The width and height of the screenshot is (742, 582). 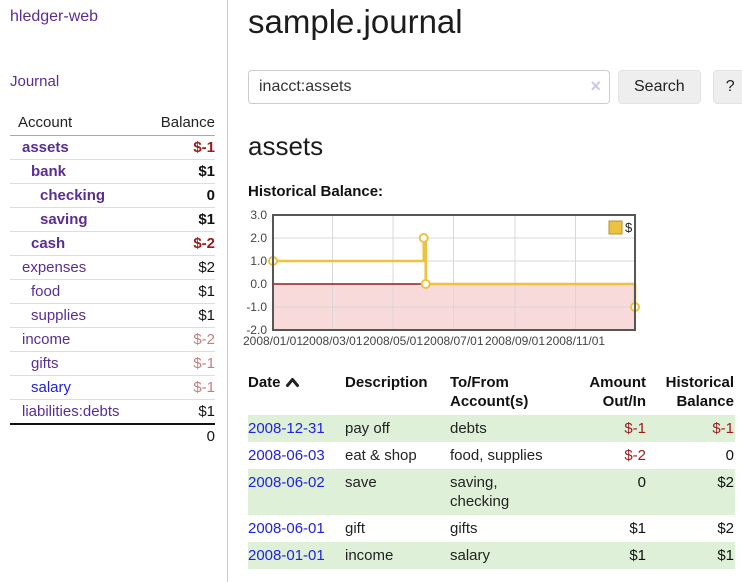 What do you see at coordinates (367, 428) in the screenshot?
I see `description-cell: pay off` at bounding box center [367, 428].